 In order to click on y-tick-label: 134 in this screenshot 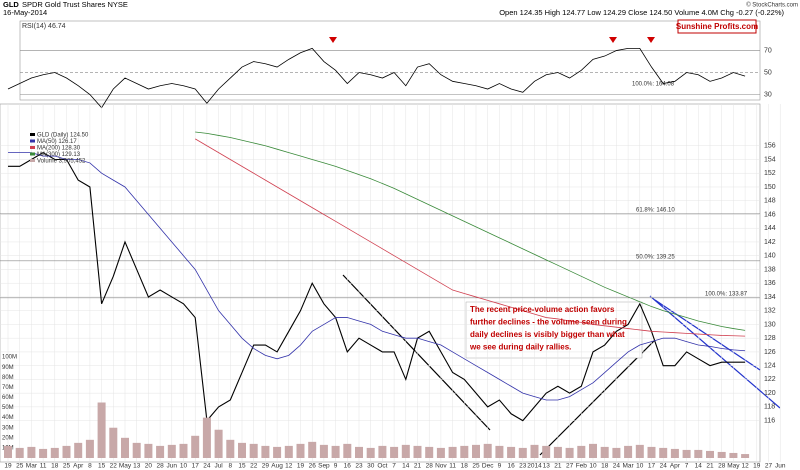, I will do `click(770, 297)`.